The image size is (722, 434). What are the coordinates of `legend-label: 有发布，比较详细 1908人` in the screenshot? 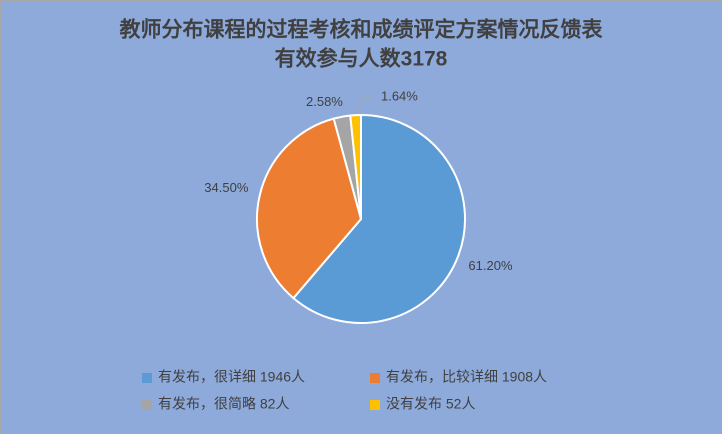 It's located at (466, 377).